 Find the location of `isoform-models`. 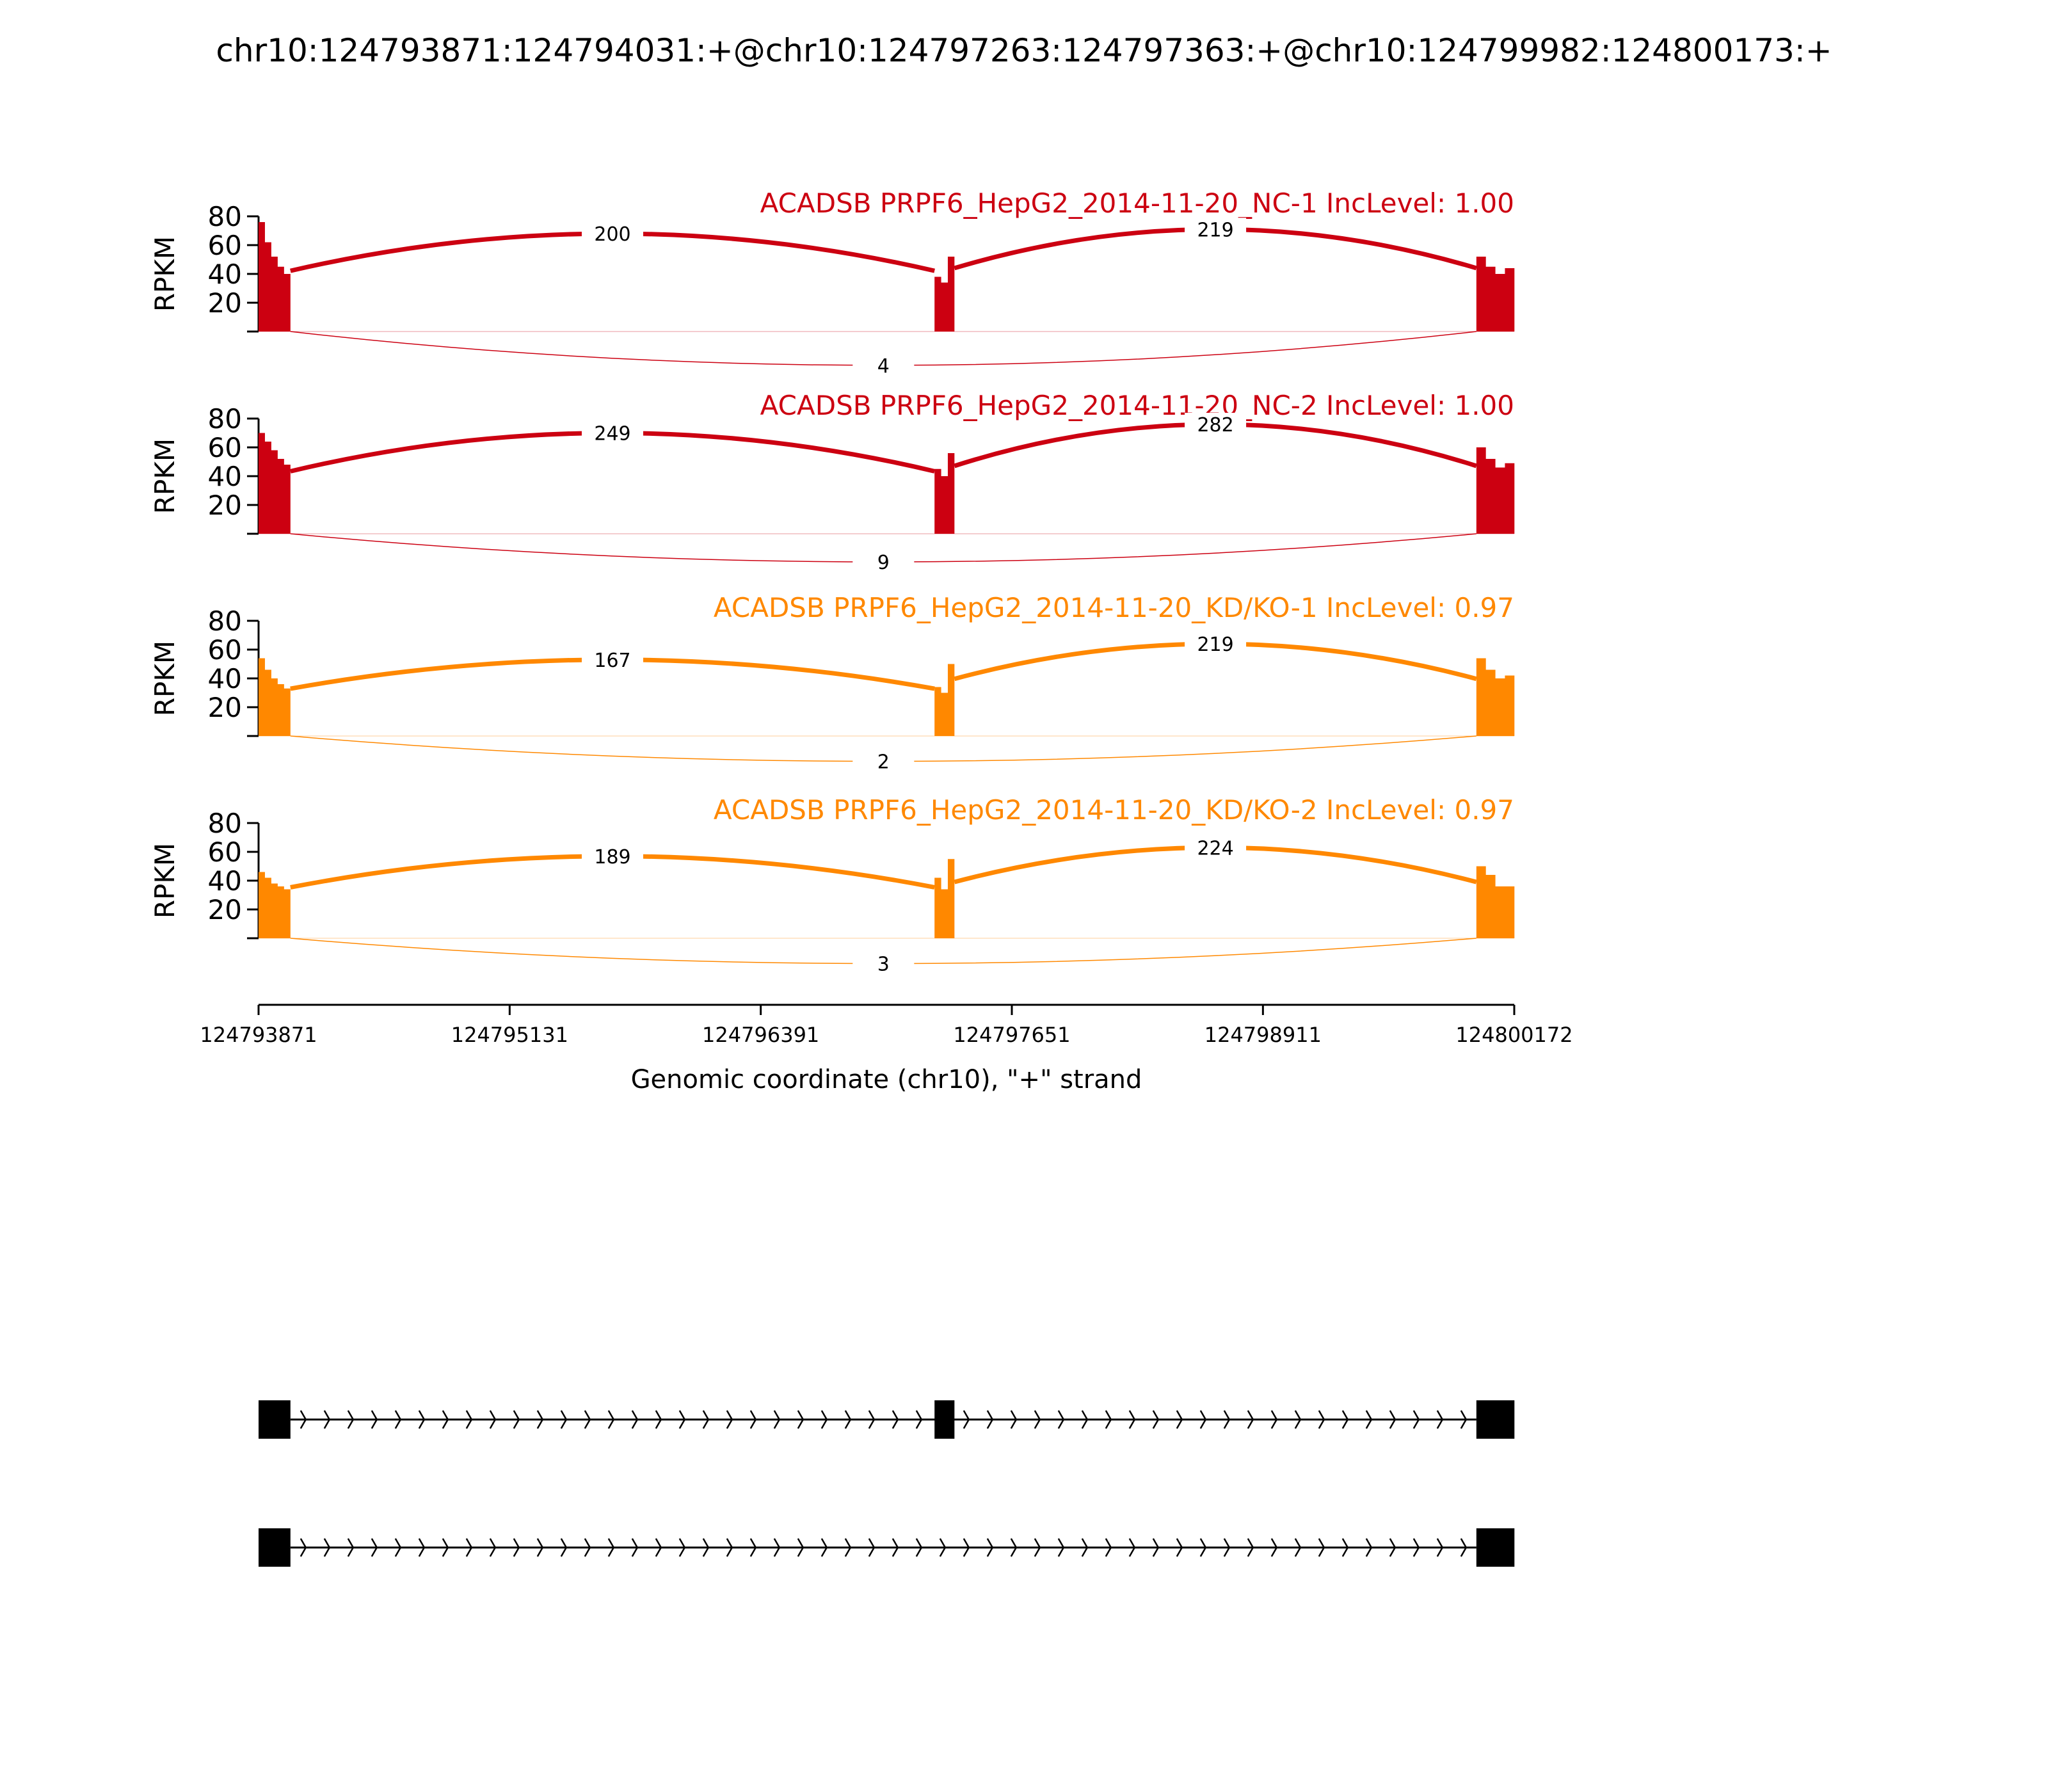

isoform-models is located at coordinates (887, 1483).